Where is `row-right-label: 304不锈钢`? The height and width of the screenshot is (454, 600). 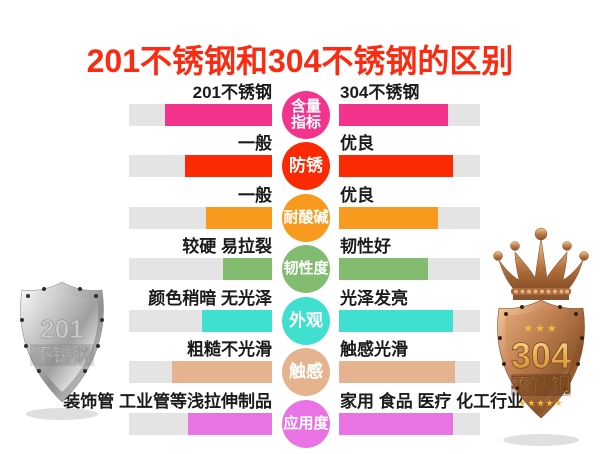
row-right-label: 304不锈钢 is located at coordinates (380, 92).